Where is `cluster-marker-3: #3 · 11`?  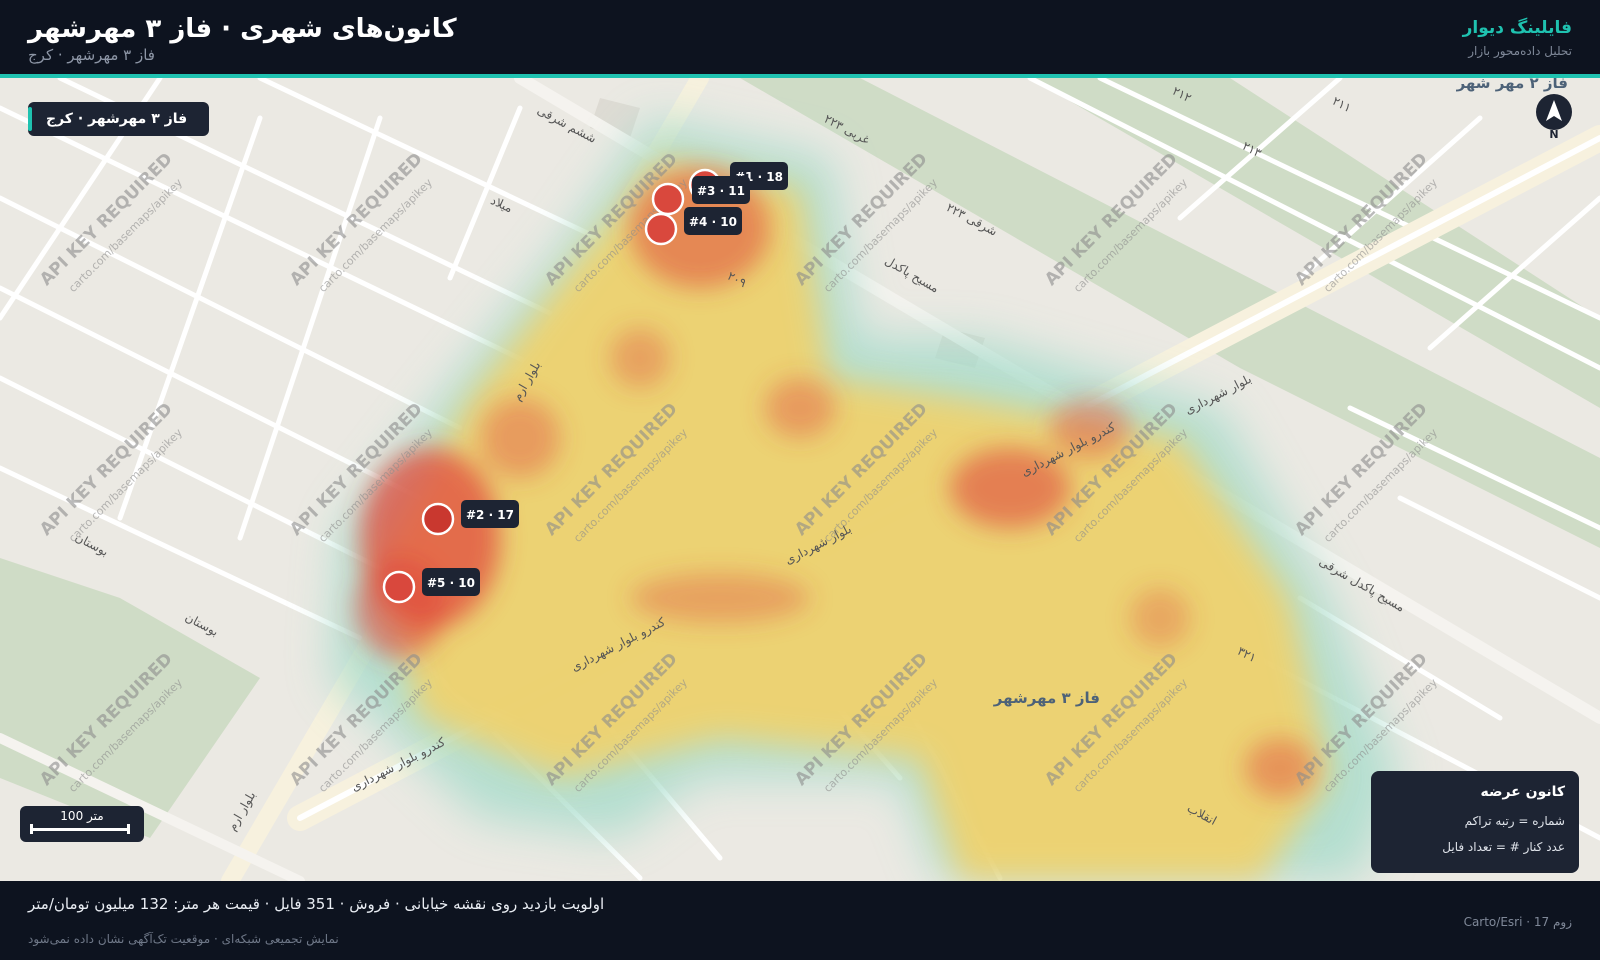 cluster-marker-3: #3 · 11 is located at coordinates (700, 196).